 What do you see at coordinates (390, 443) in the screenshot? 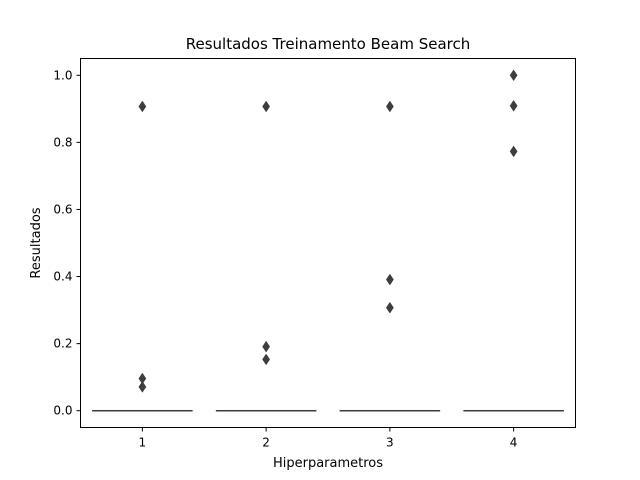
I see `x-tick-label: 3` at bounding box center [390, 443].